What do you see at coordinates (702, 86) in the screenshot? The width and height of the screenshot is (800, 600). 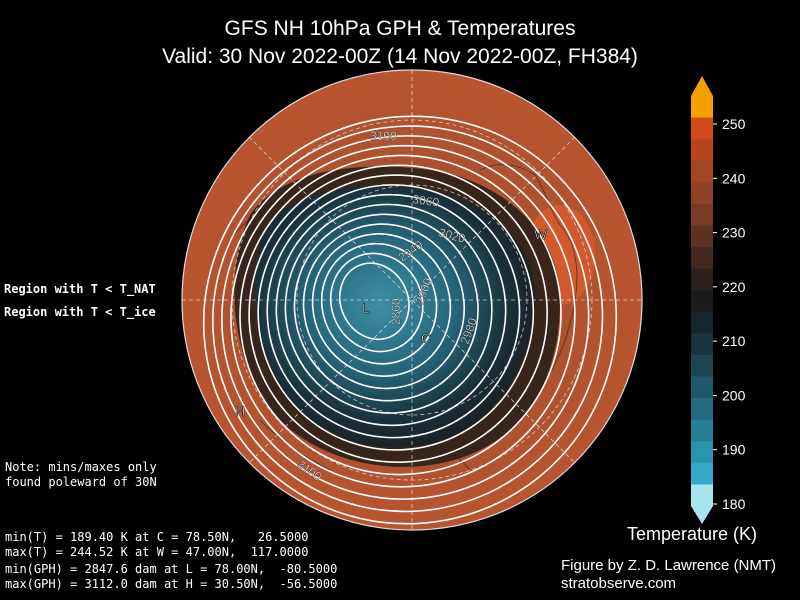 I see `colorbar-max-arrow` at bounding box center [702, 86].